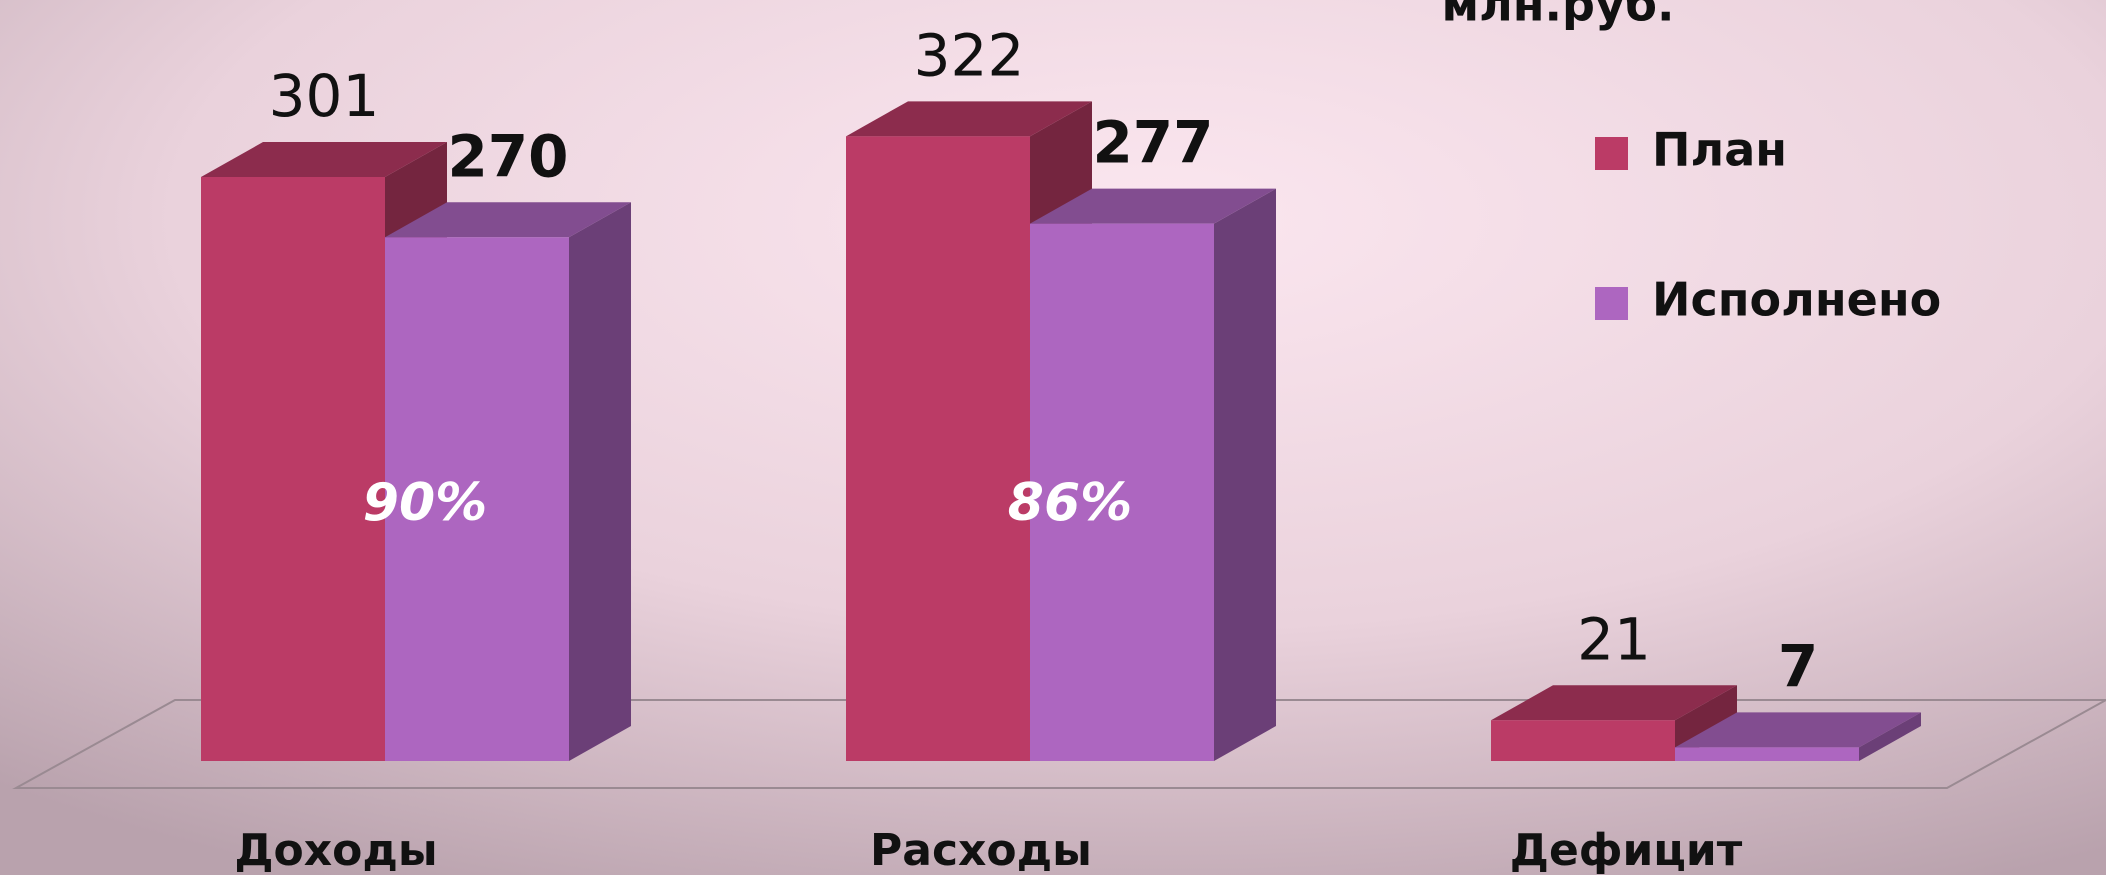 The image size is (2106, 875). I want to click on x-tick-label: Доходы, so click(335, 850).